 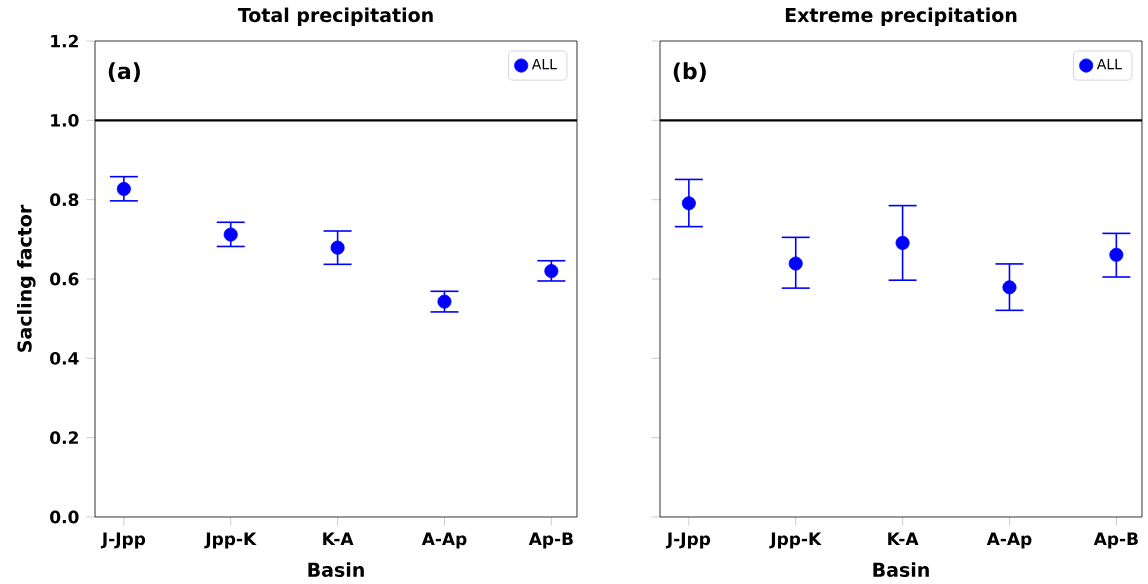 What do you see at coordinates (64, 358) in the screenshot?
I see `y-tick-label: 0.4` at bounding box center [64, 358].